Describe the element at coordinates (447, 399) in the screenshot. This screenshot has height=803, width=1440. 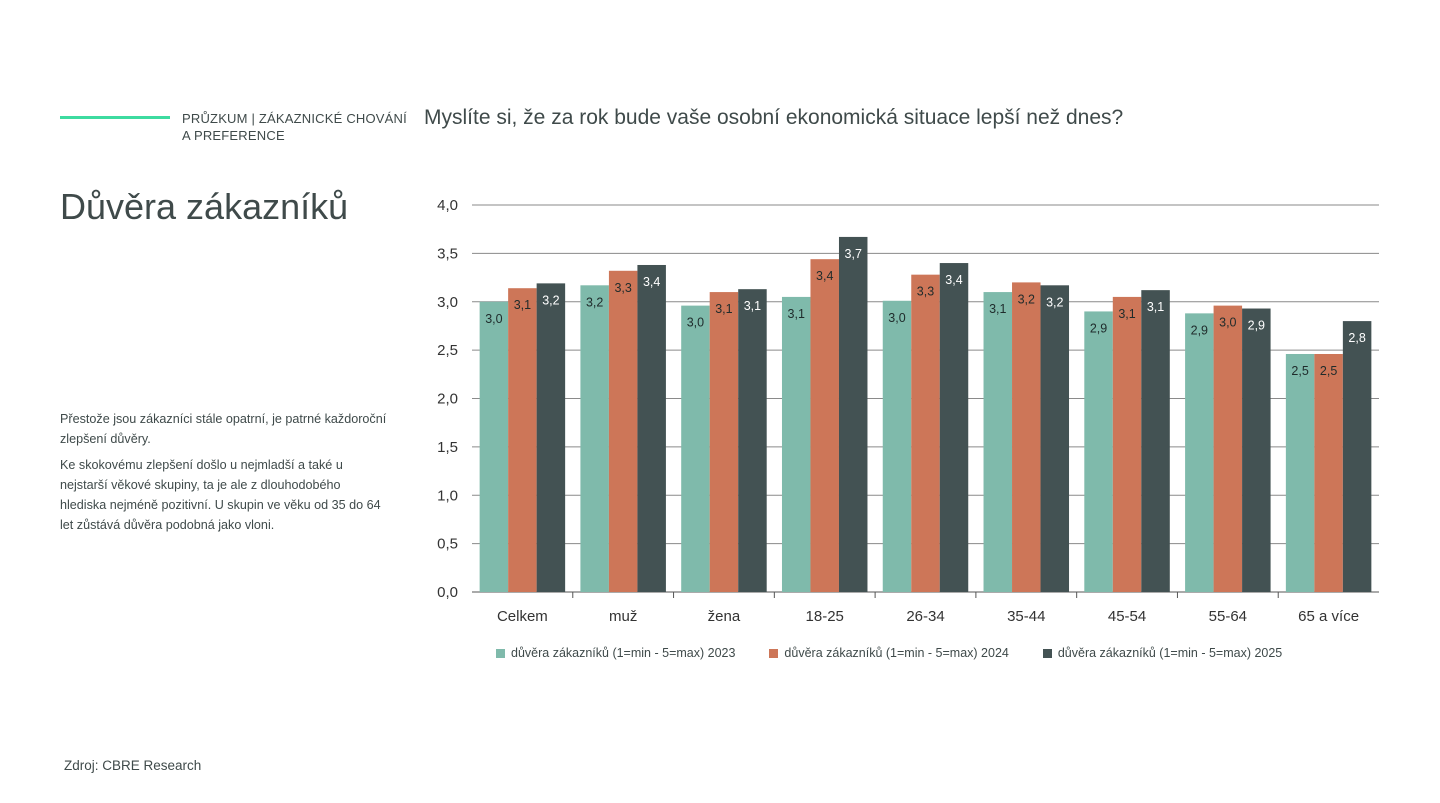
I see `y-tick-label: 2,0` at that location.